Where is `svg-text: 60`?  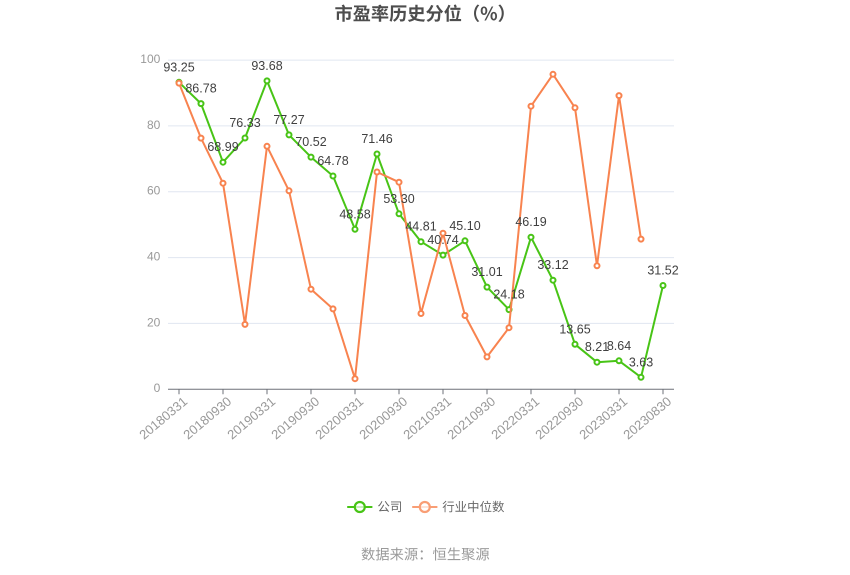
svg-text: 60 is located at coordinates (154, 191).